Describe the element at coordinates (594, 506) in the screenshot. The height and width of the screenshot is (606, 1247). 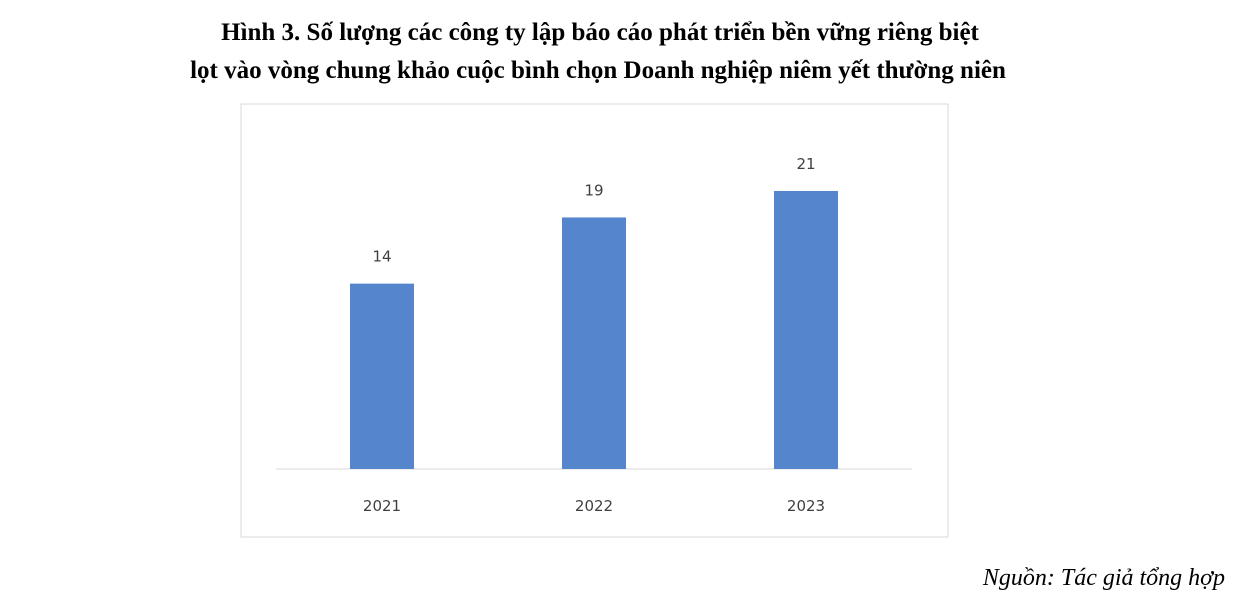
I see `x-tick-label: 2022` at that location.